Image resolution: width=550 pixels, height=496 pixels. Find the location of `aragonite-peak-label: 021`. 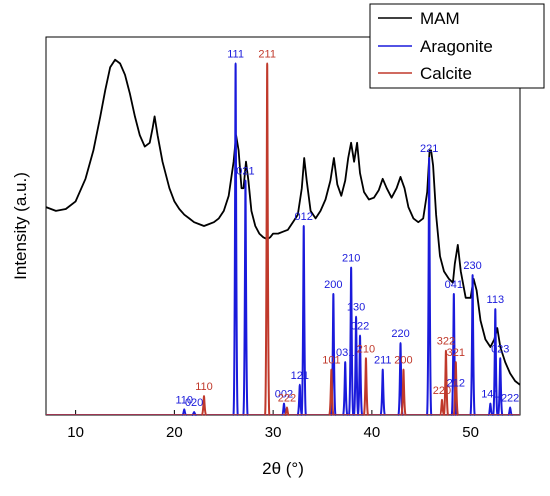

aragonite-peak-label: 021 is located at coordinates (245, 172).